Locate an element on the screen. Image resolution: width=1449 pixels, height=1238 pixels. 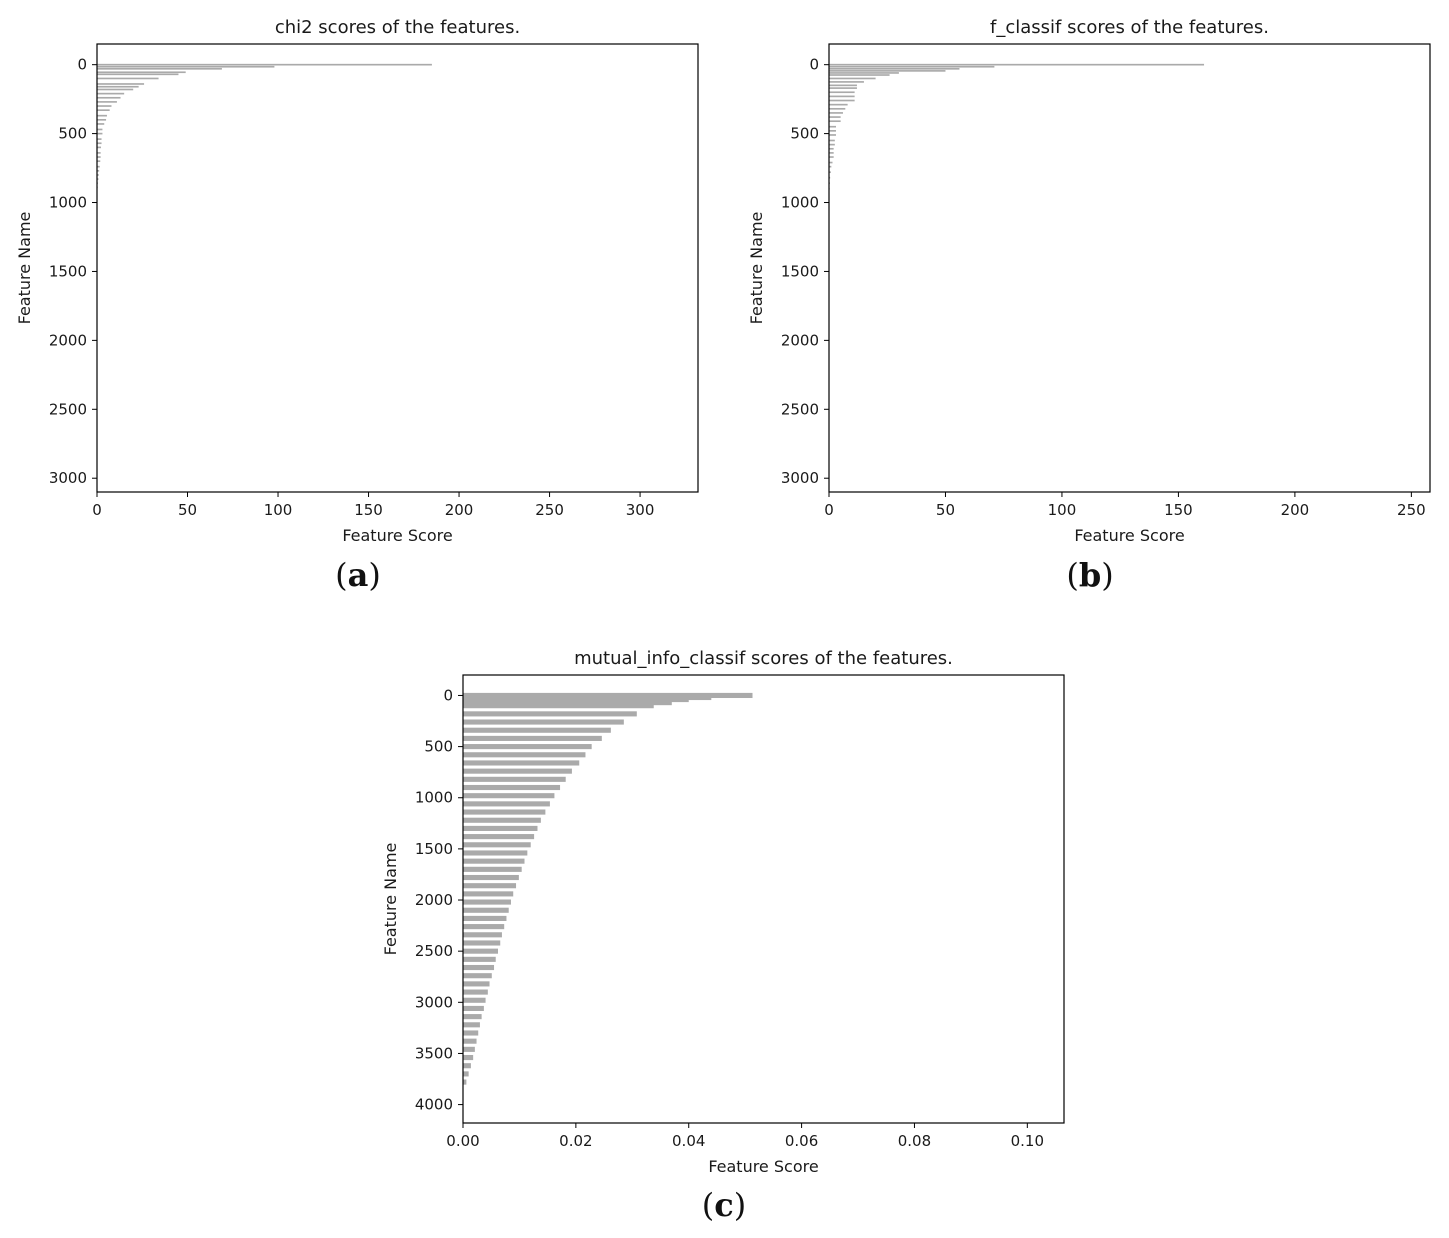
x-axis-label: Feature Score is located at coordinates (1129, 535).